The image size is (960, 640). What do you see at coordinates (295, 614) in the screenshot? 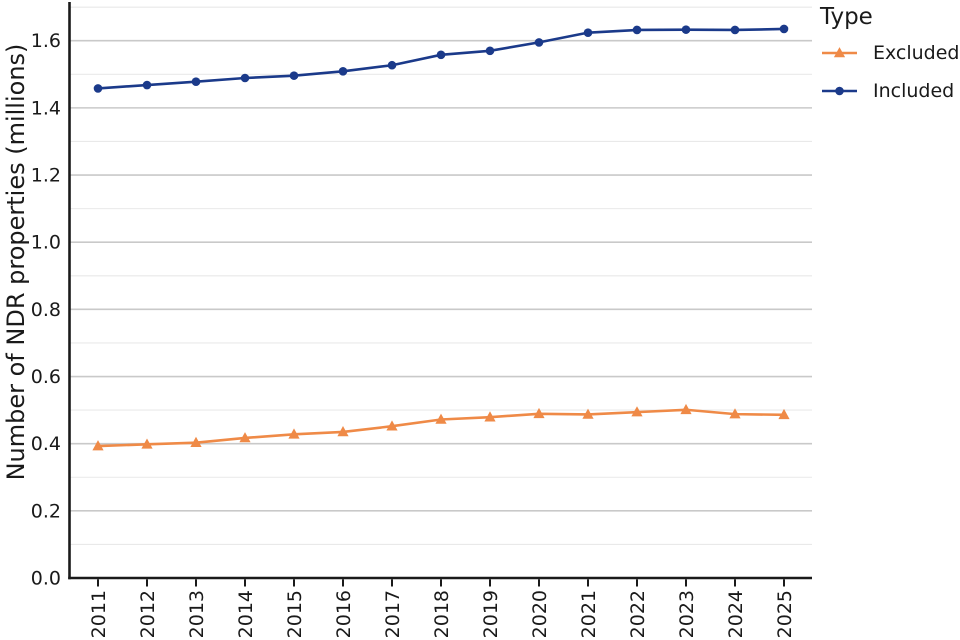
I see `svg-text: 2015` at bounding box center [295, 614].